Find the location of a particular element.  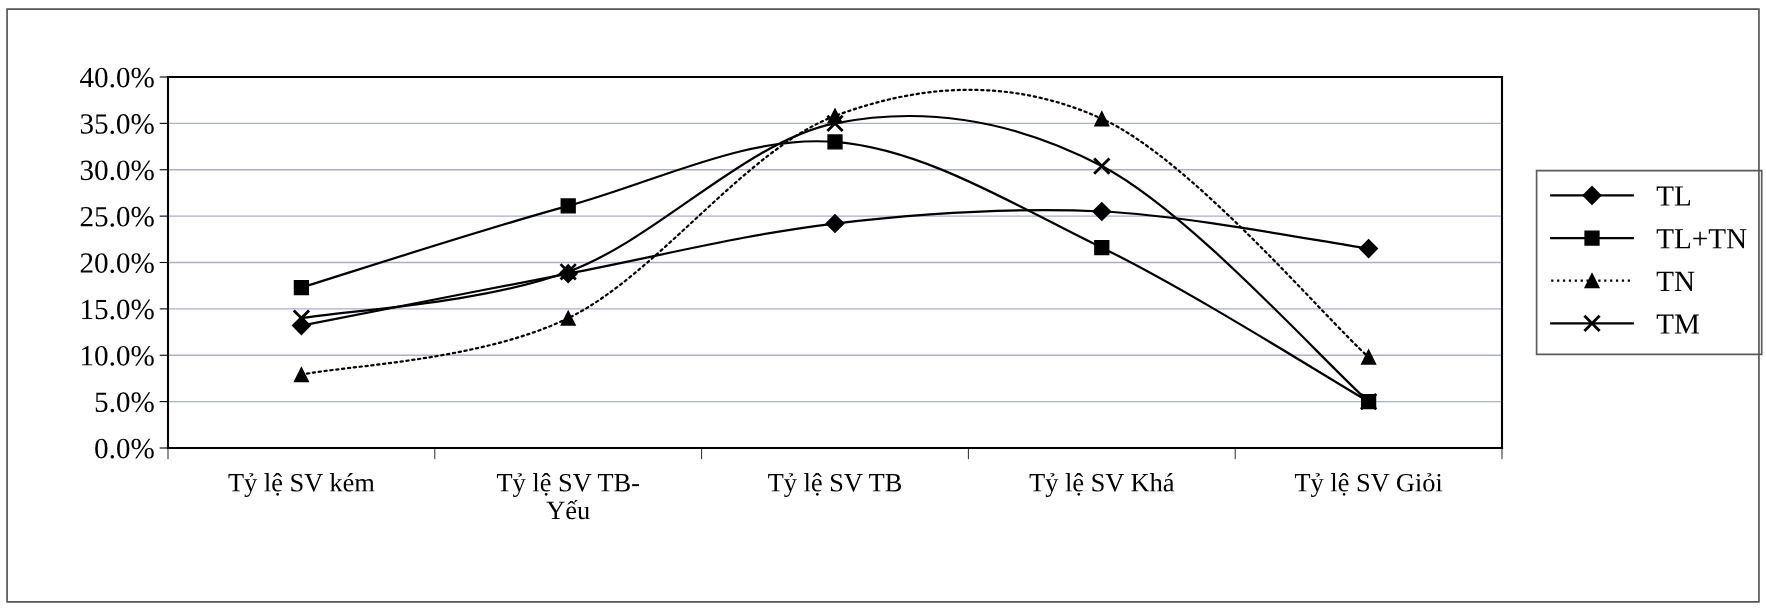

y-tick-label: 0.0% is located at coordinates (124, 448).